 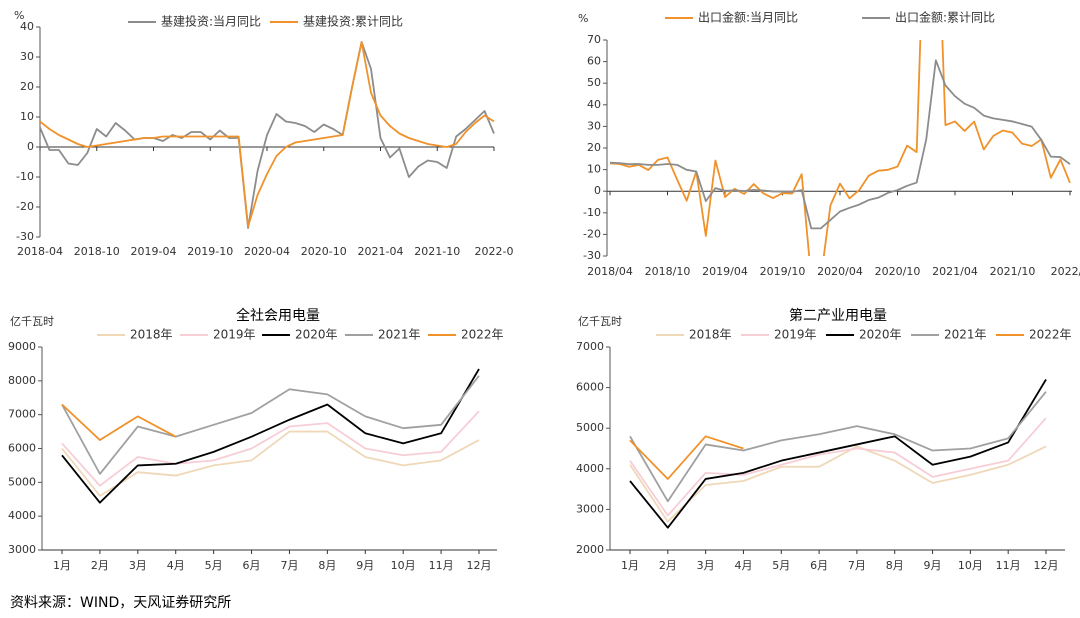 What do you see at coordinates (278, 315) in the screenshot?
I see `chart-title: 全社会用电量` at bounding box center [278, 315].